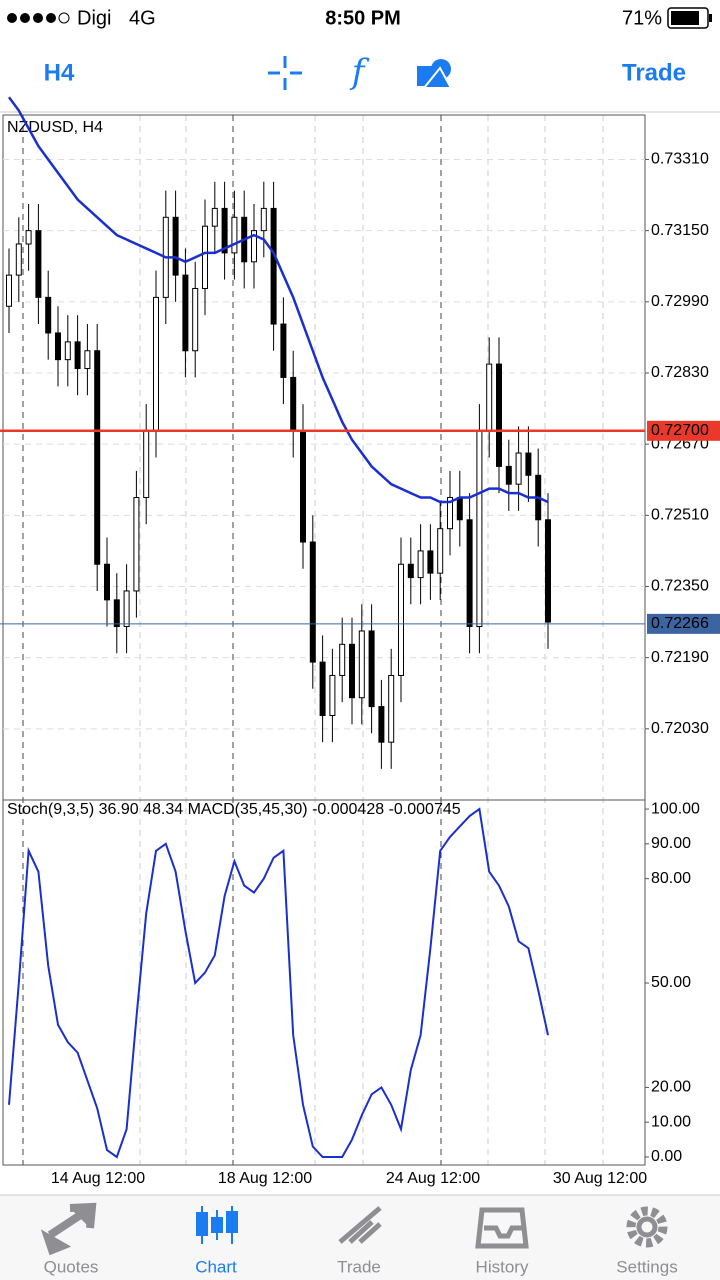  Describe the element at coordinates (359, 72) in the screenshot. I see `indicators-button: f` at that location.